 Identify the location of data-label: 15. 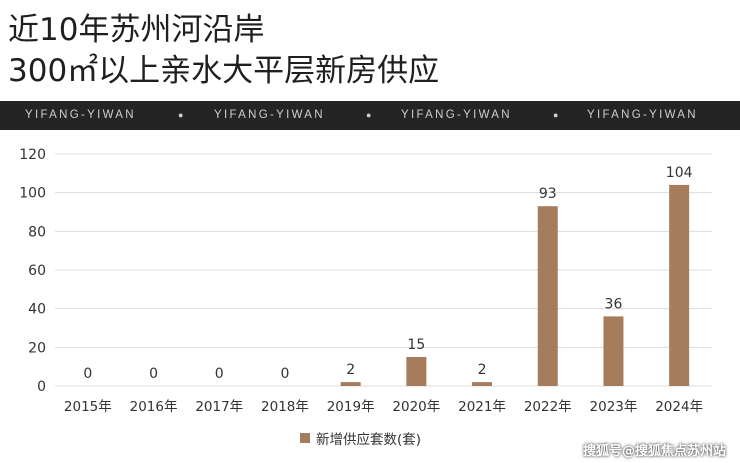
(416, 345).